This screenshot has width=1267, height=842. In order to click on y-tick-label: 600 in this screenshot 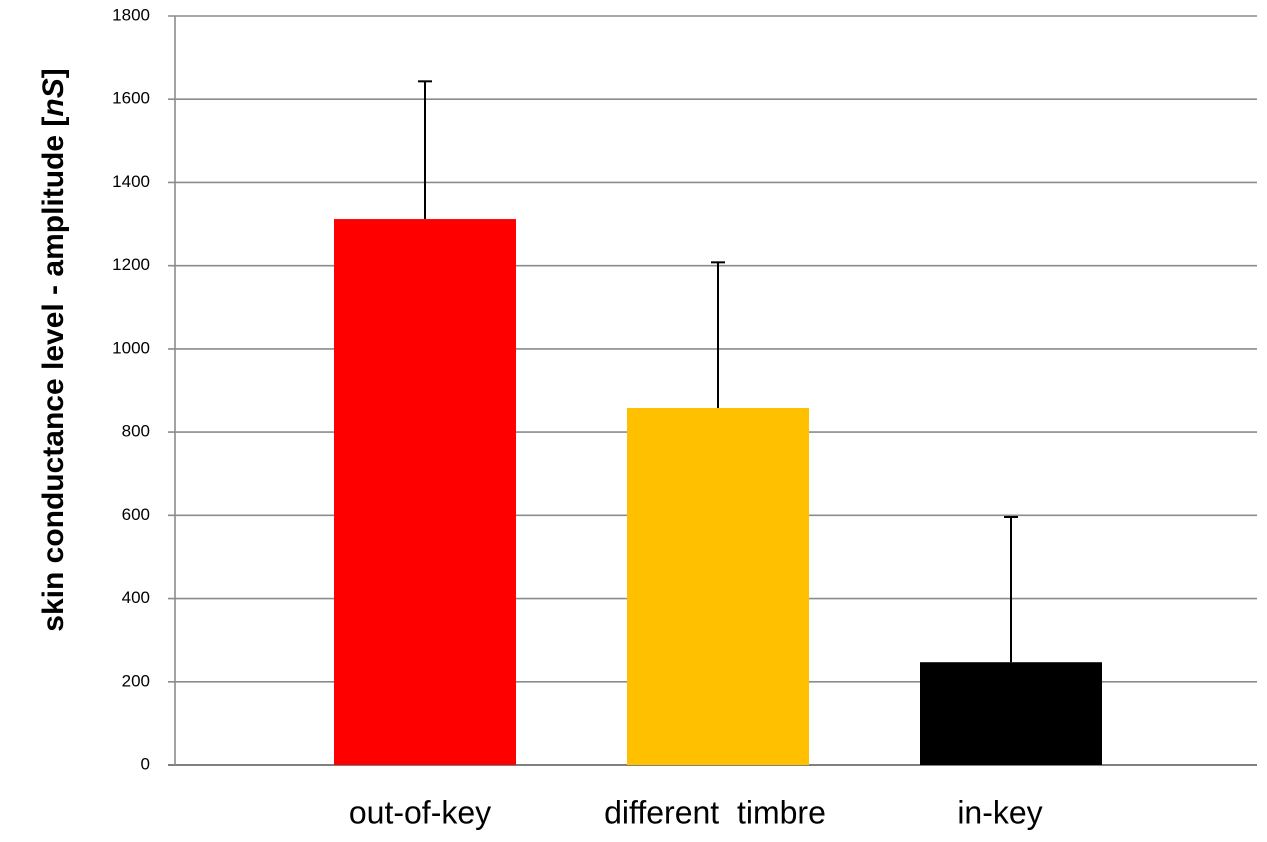, I will do `click(136, 514)`.